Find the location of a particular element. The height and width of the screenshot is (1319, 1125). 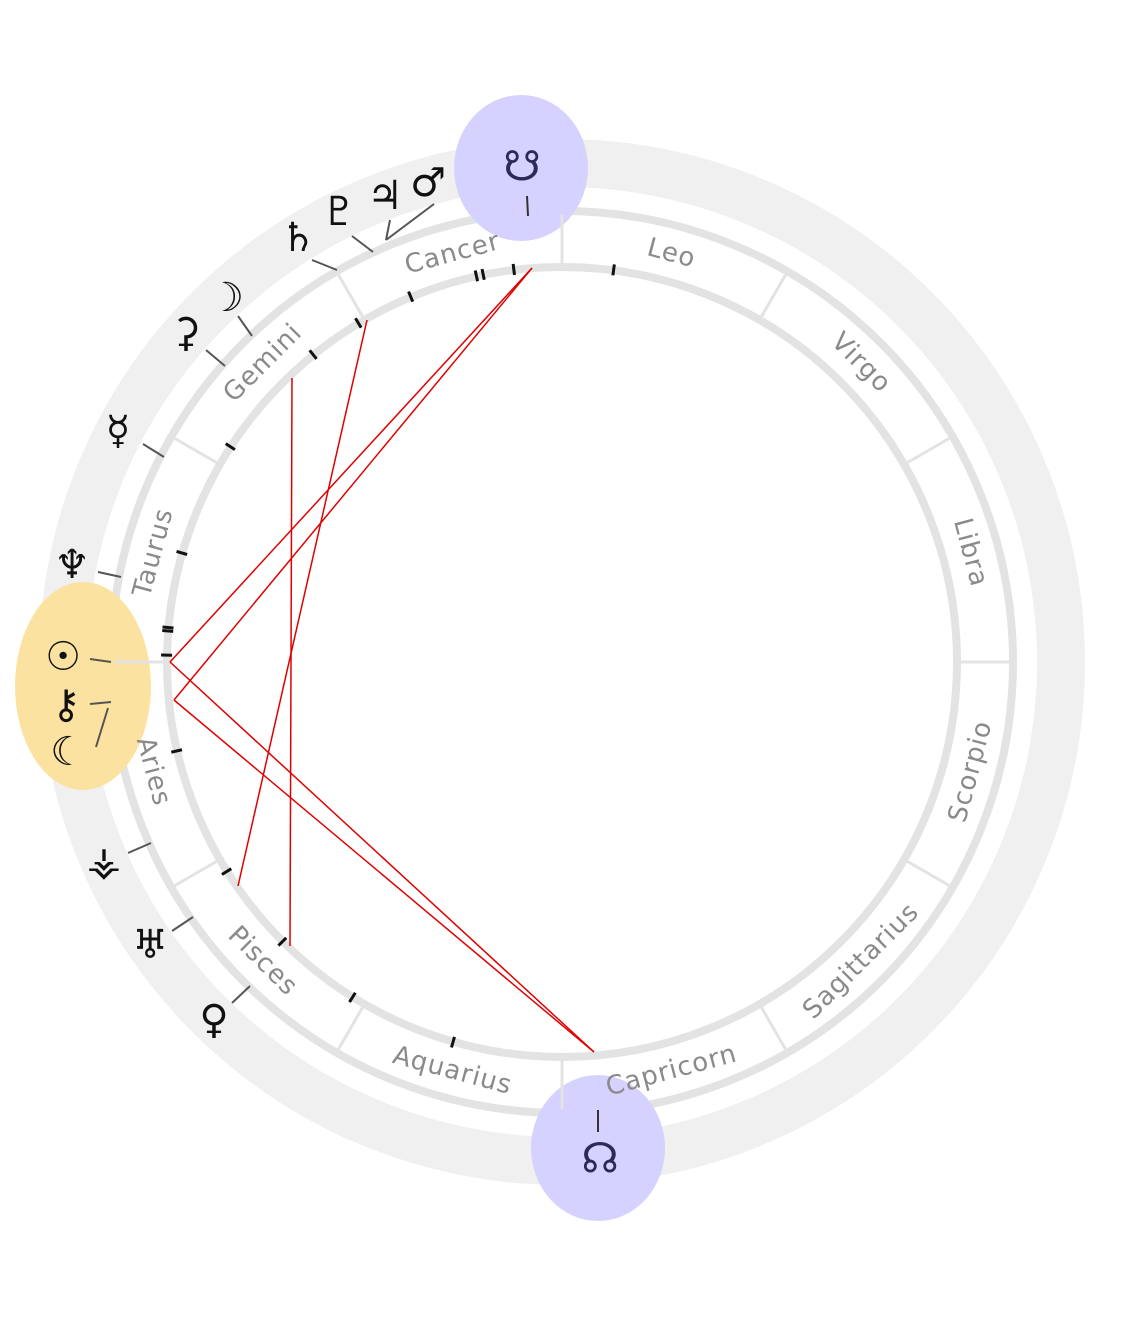

uranus-glyph-icon: ♅ is located at coordinates (150, 945).